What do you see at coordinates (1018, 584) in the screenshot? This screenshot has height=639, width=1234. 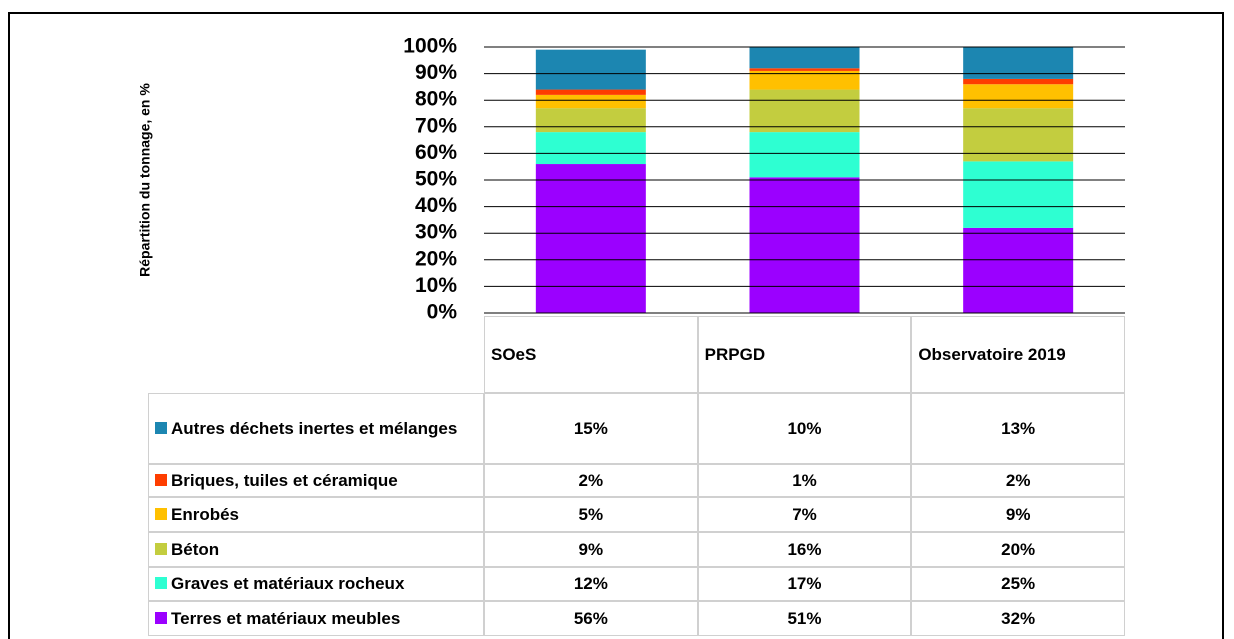 I see `data-label: 25%` at bounding box center [1018, 584].